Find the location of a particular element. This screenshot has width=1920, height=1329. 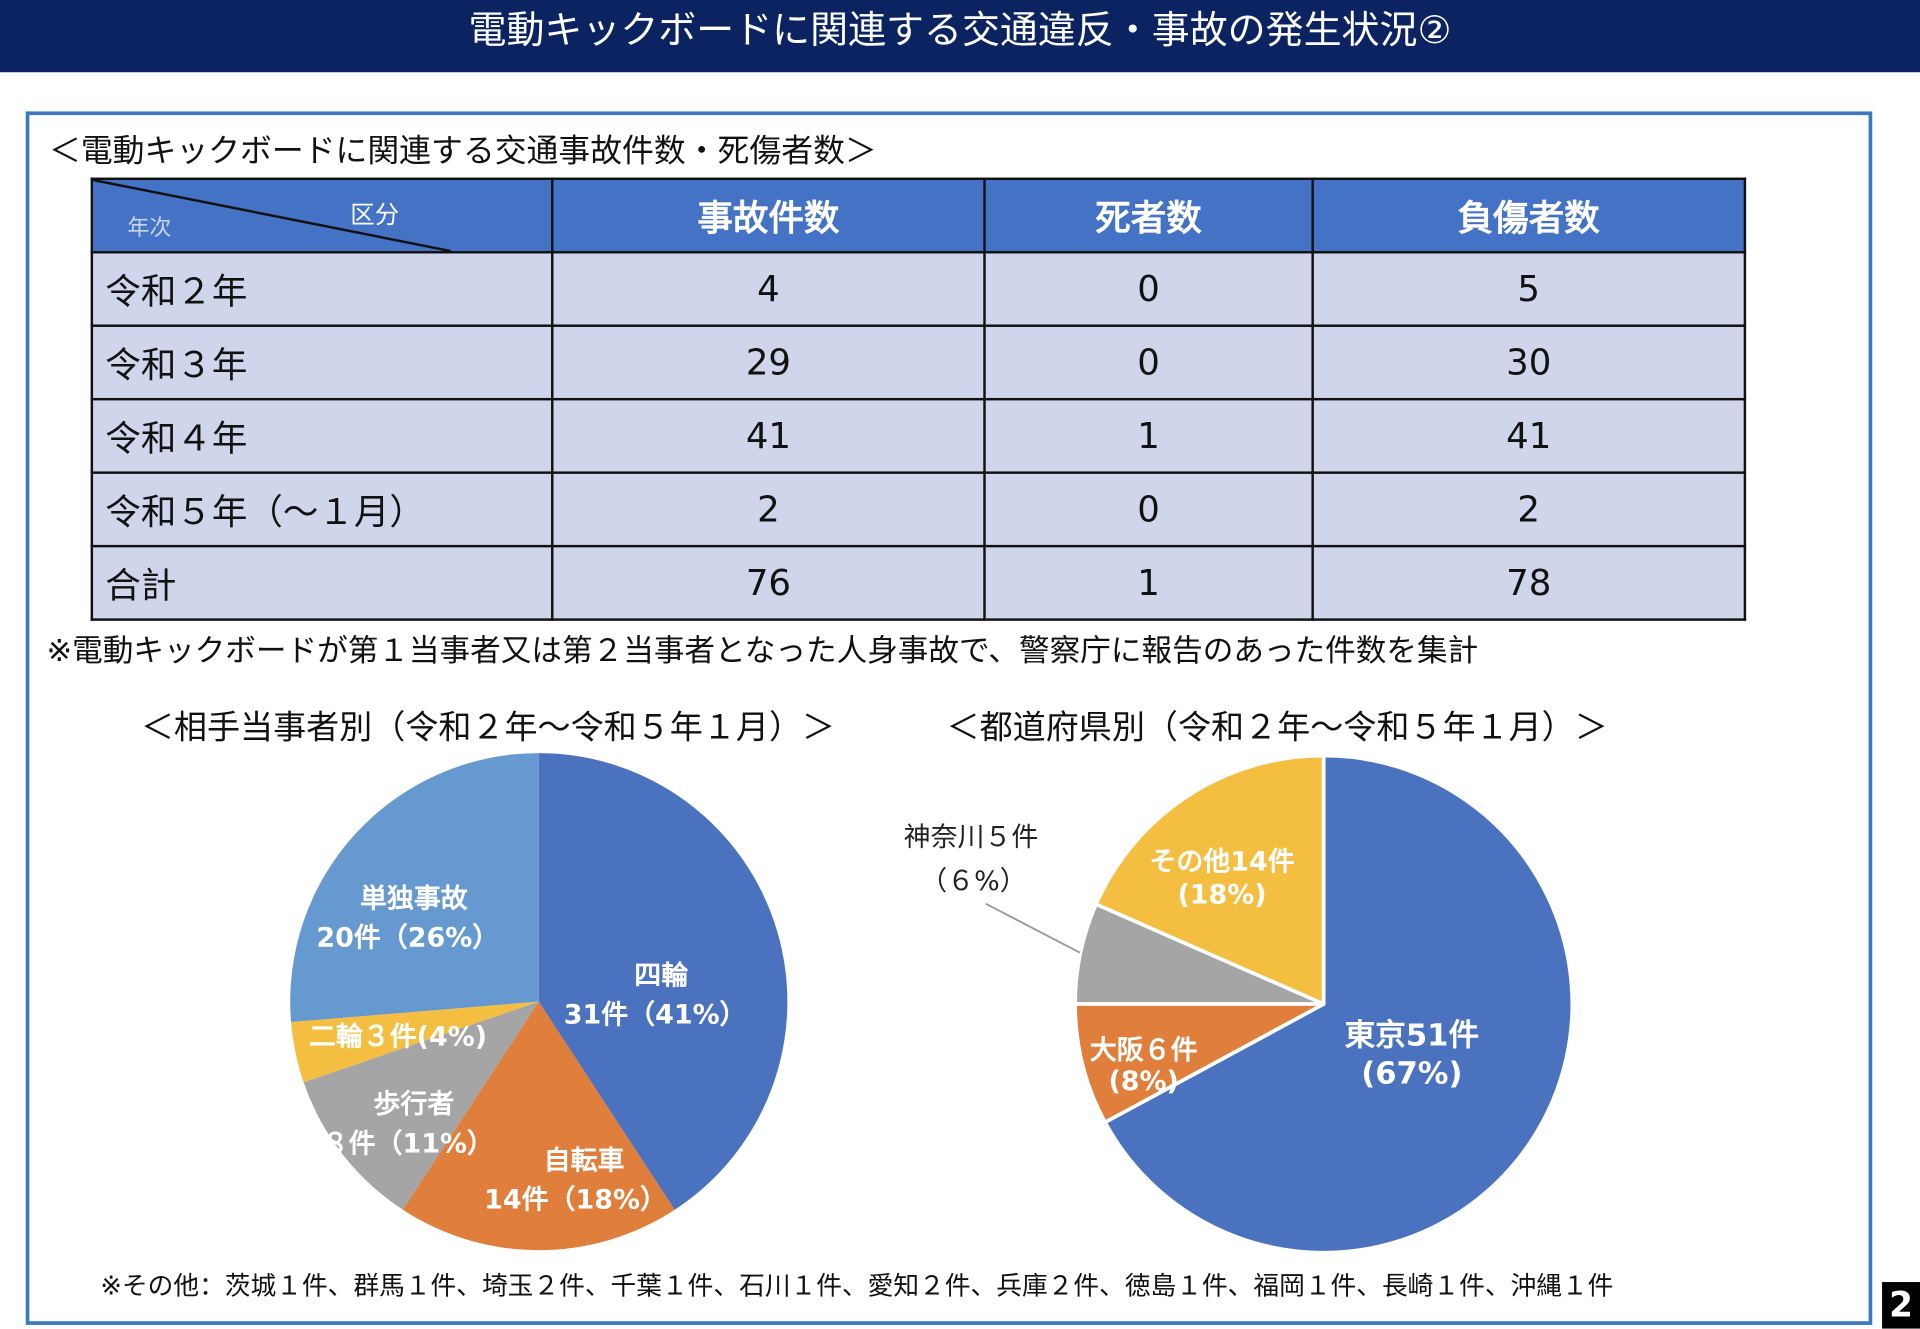

pie-slice-自転車 is located at coordinates (538, 1126).